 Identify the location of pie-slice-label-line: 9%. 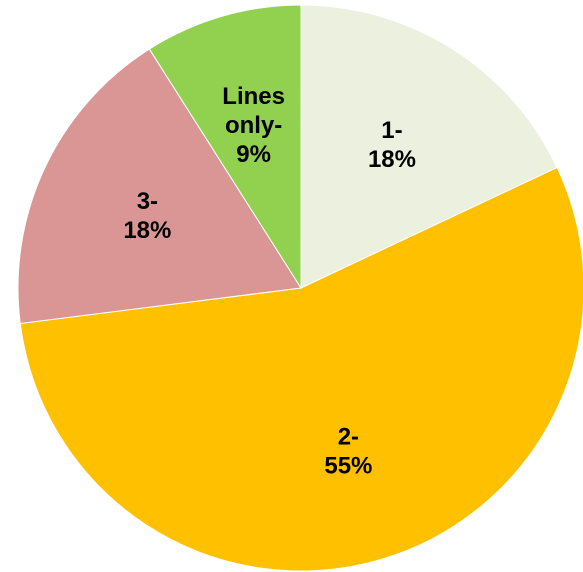
(253, 154).